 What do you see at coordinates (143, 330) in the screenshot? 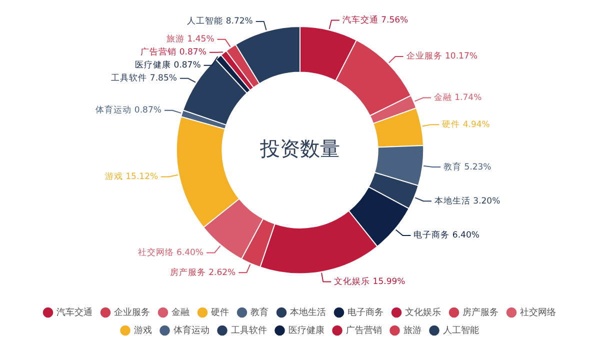
I see `legend-label: 游戏` at bounding box center [143, 330].